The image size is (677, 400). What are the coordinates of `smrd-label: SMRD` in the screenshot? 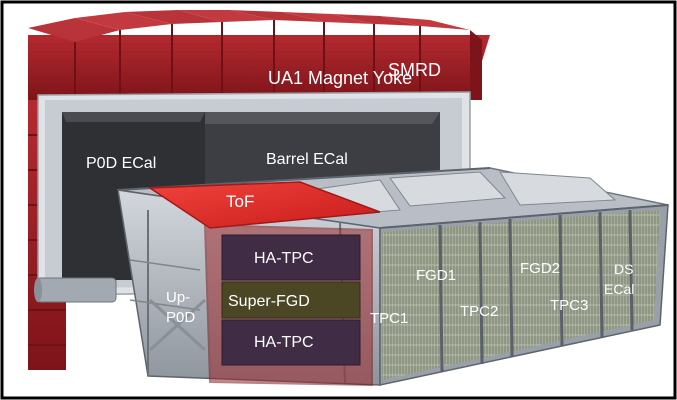 It's located at (414, 70).